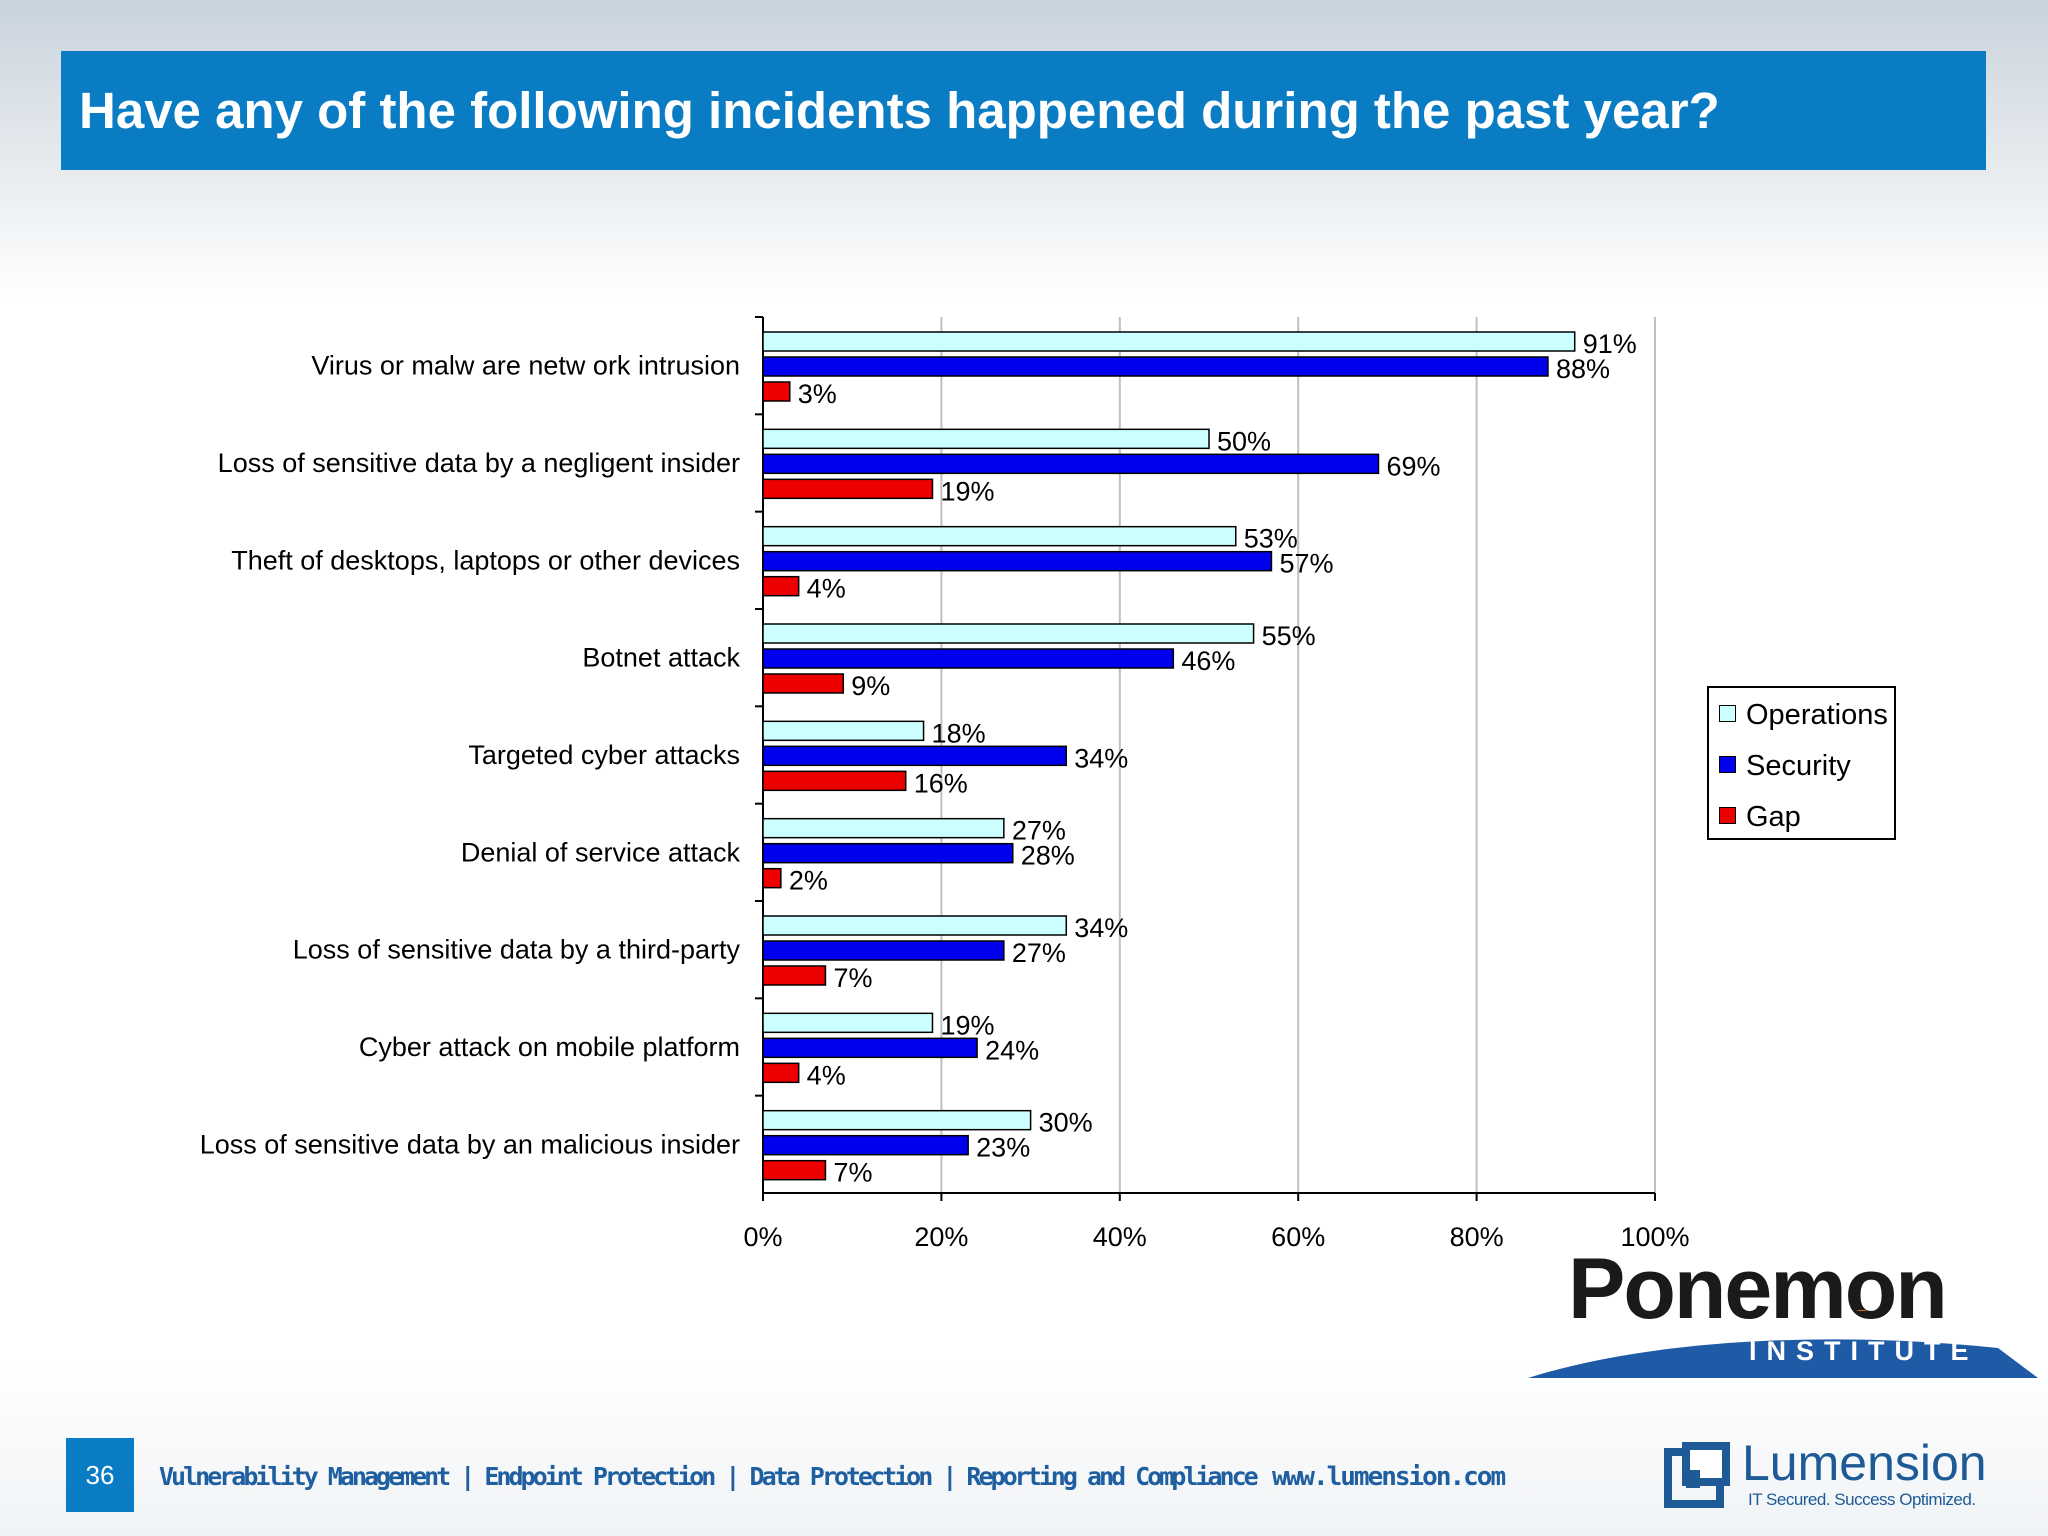 This screenshot has width=2048, height=1536. What do you see at coordinates (1697, 1475) in the screenshot?
I see `lumension-mark-icon` at bounding box center [1697, 1475].